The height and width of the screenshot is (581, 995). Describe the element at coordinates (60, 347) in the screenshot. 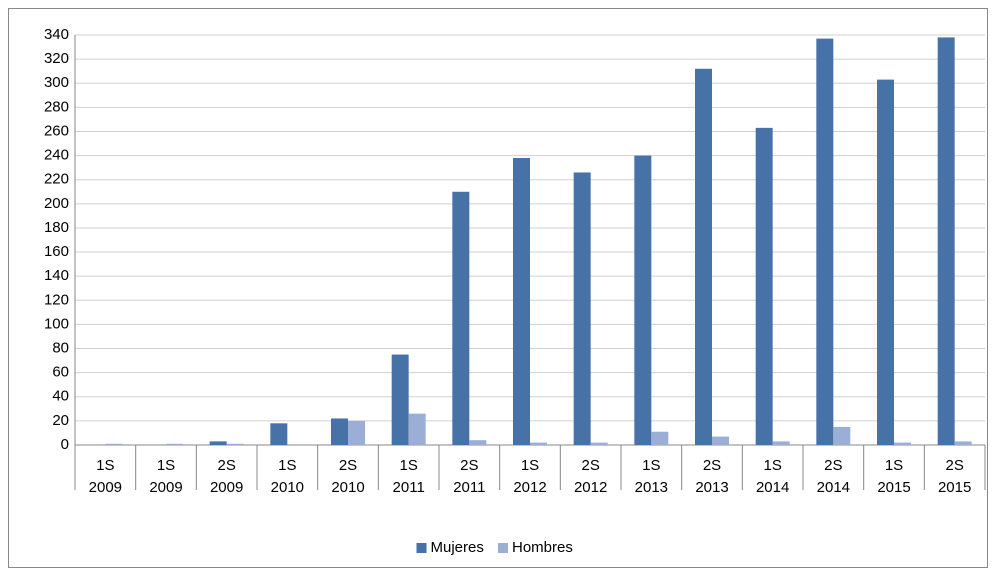

I see `y-tick-label: 80` at that location.